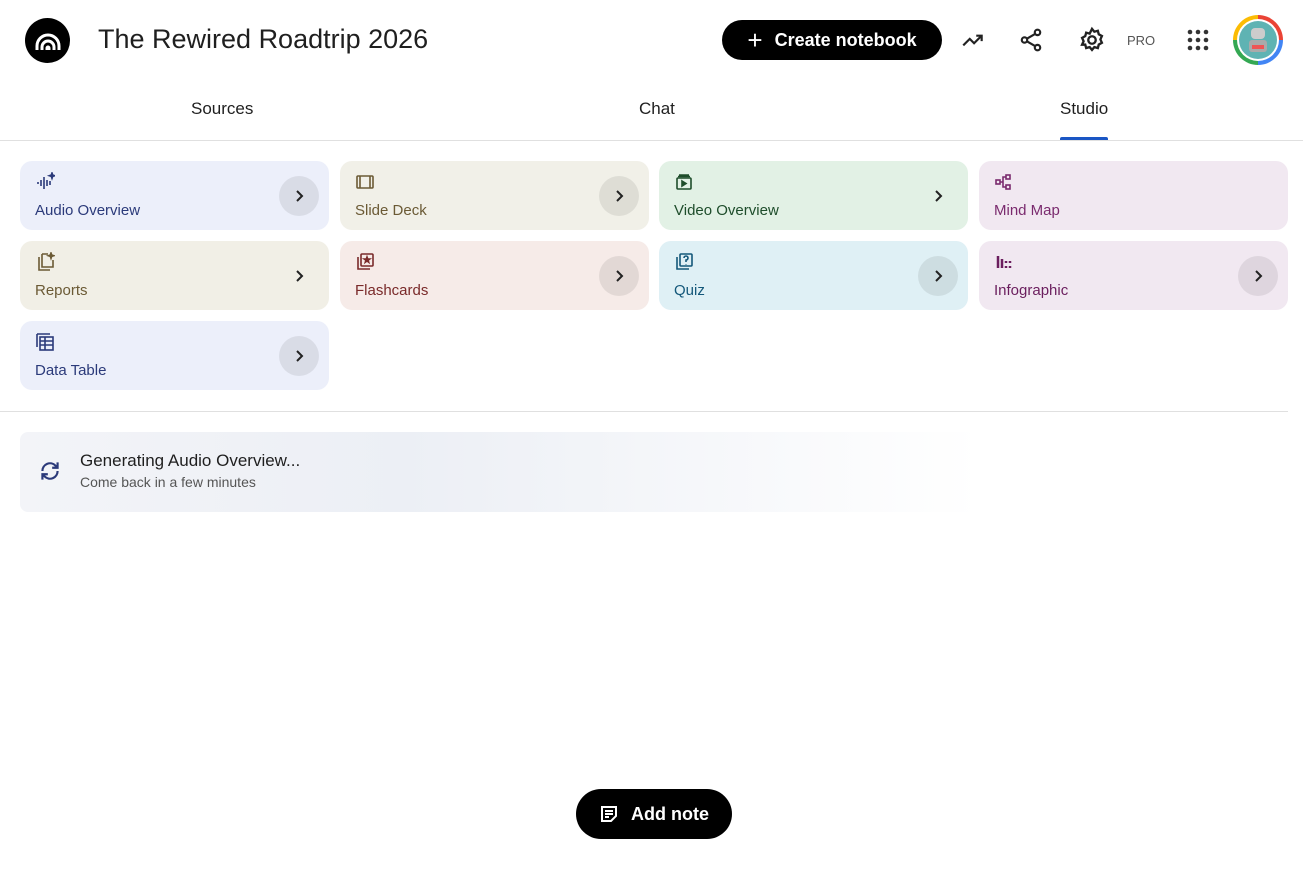 Image resolution: width=1303 pixels, height=887 pixels. What do you see at coordinates (263, 39) in the screenshot?
I see `notebook-title: The Rewired Roadtrip 2026` at bounding box center [263, 39].